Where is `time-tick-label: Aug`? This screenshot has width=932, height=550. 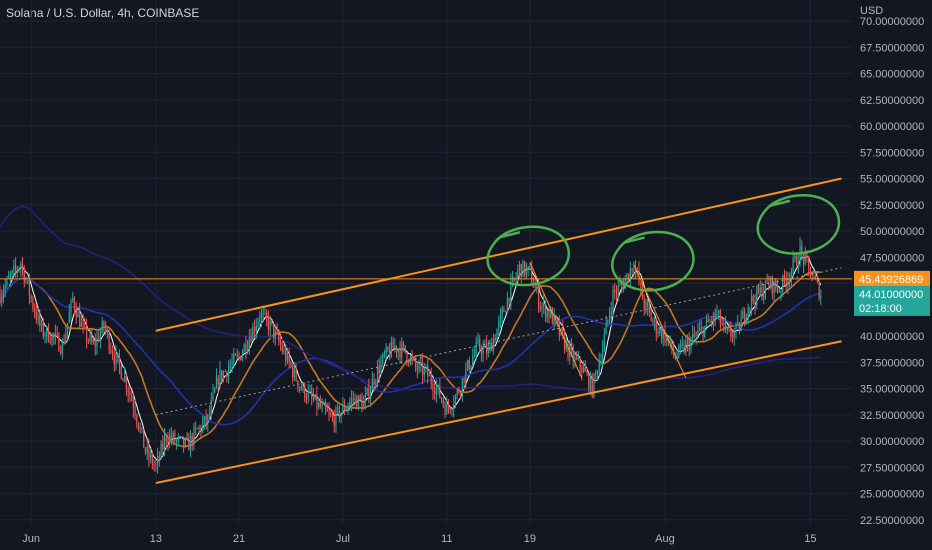 time-tick-label: Aug is located at coordinates (665, 539).